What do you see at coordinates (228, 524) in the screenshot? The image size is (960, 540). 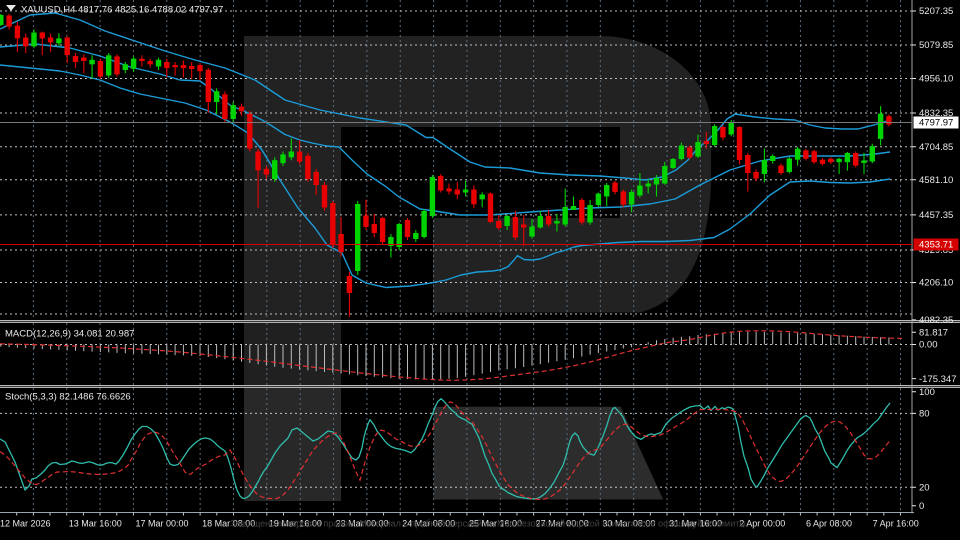 I see `svg-text: 18 Mar 08:00` at bounding box center [228, 524].